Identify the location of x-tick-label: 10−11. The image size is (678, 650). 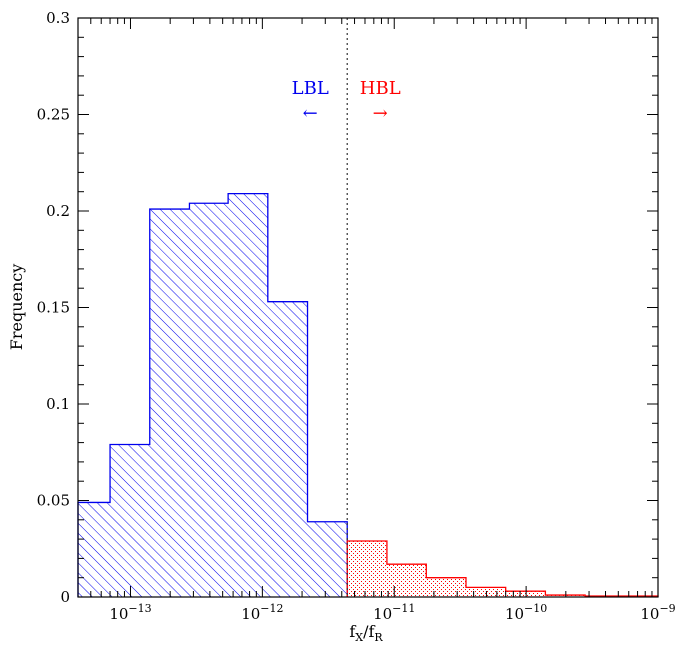
(394, 612).